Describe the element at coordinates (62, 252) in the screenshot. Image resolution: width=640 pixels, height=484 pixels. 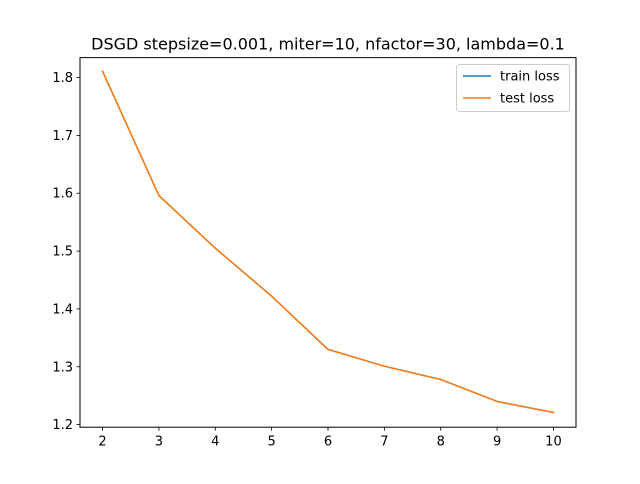
I see `y-tick-label: 1.5` at that location.